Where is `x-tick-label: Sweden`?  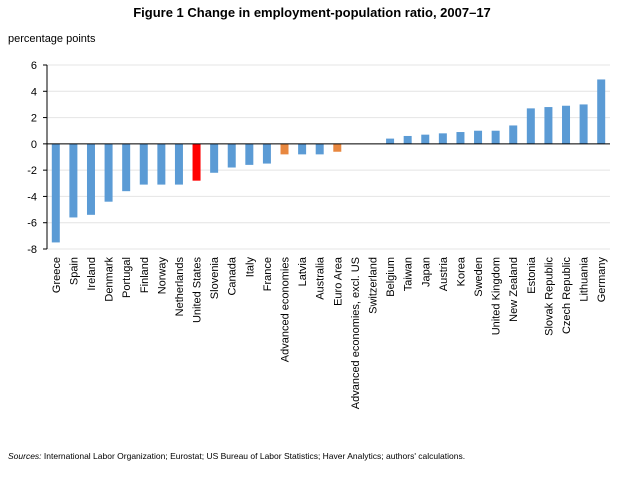
x-tick-label: Sweden is located at coordinates (479, 277).